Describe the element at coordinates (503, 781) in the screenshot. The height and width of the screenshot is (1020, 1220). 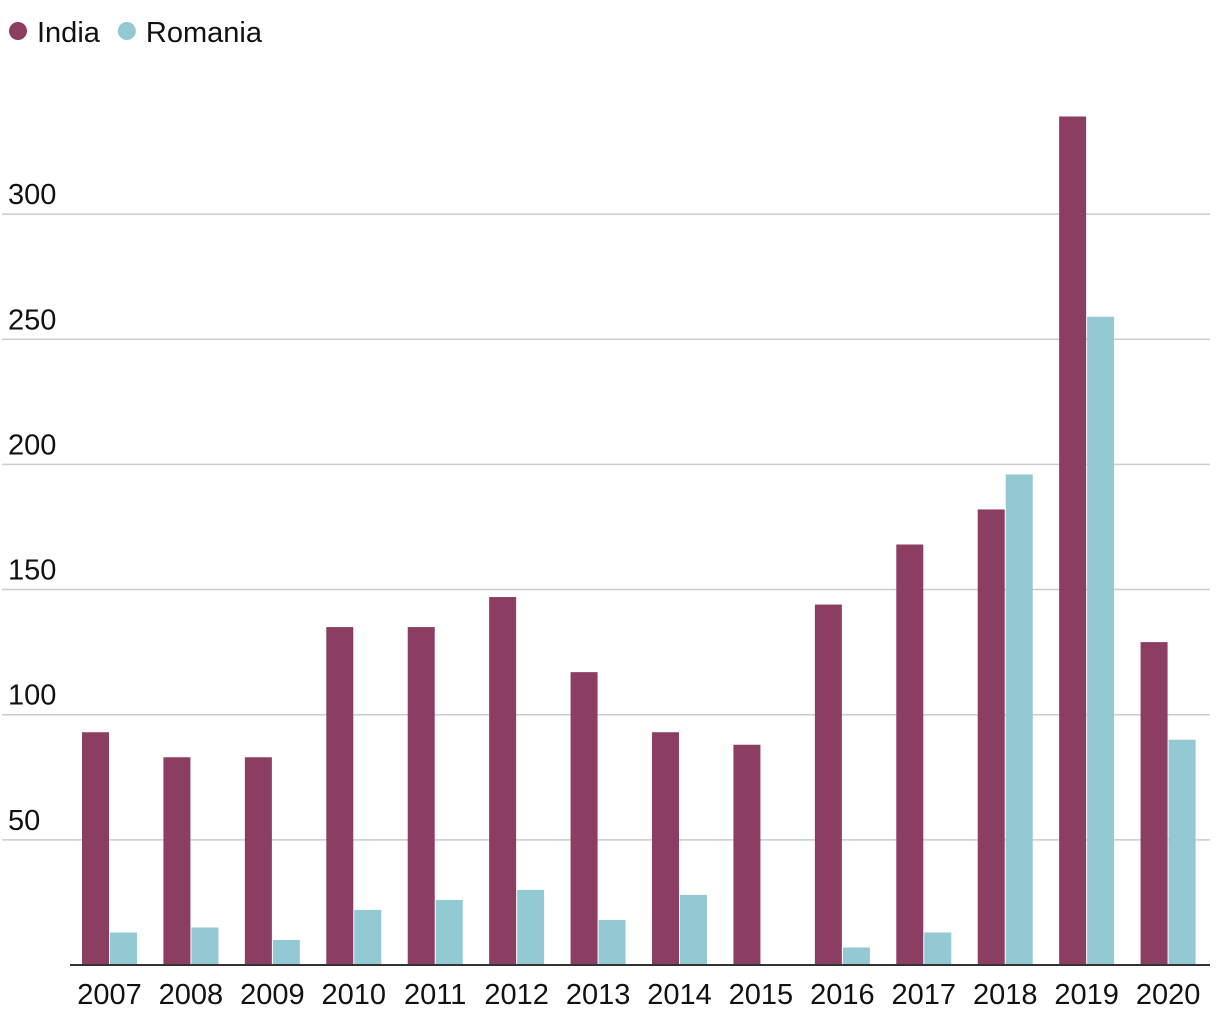
I see `bar-india-2012` at that location.